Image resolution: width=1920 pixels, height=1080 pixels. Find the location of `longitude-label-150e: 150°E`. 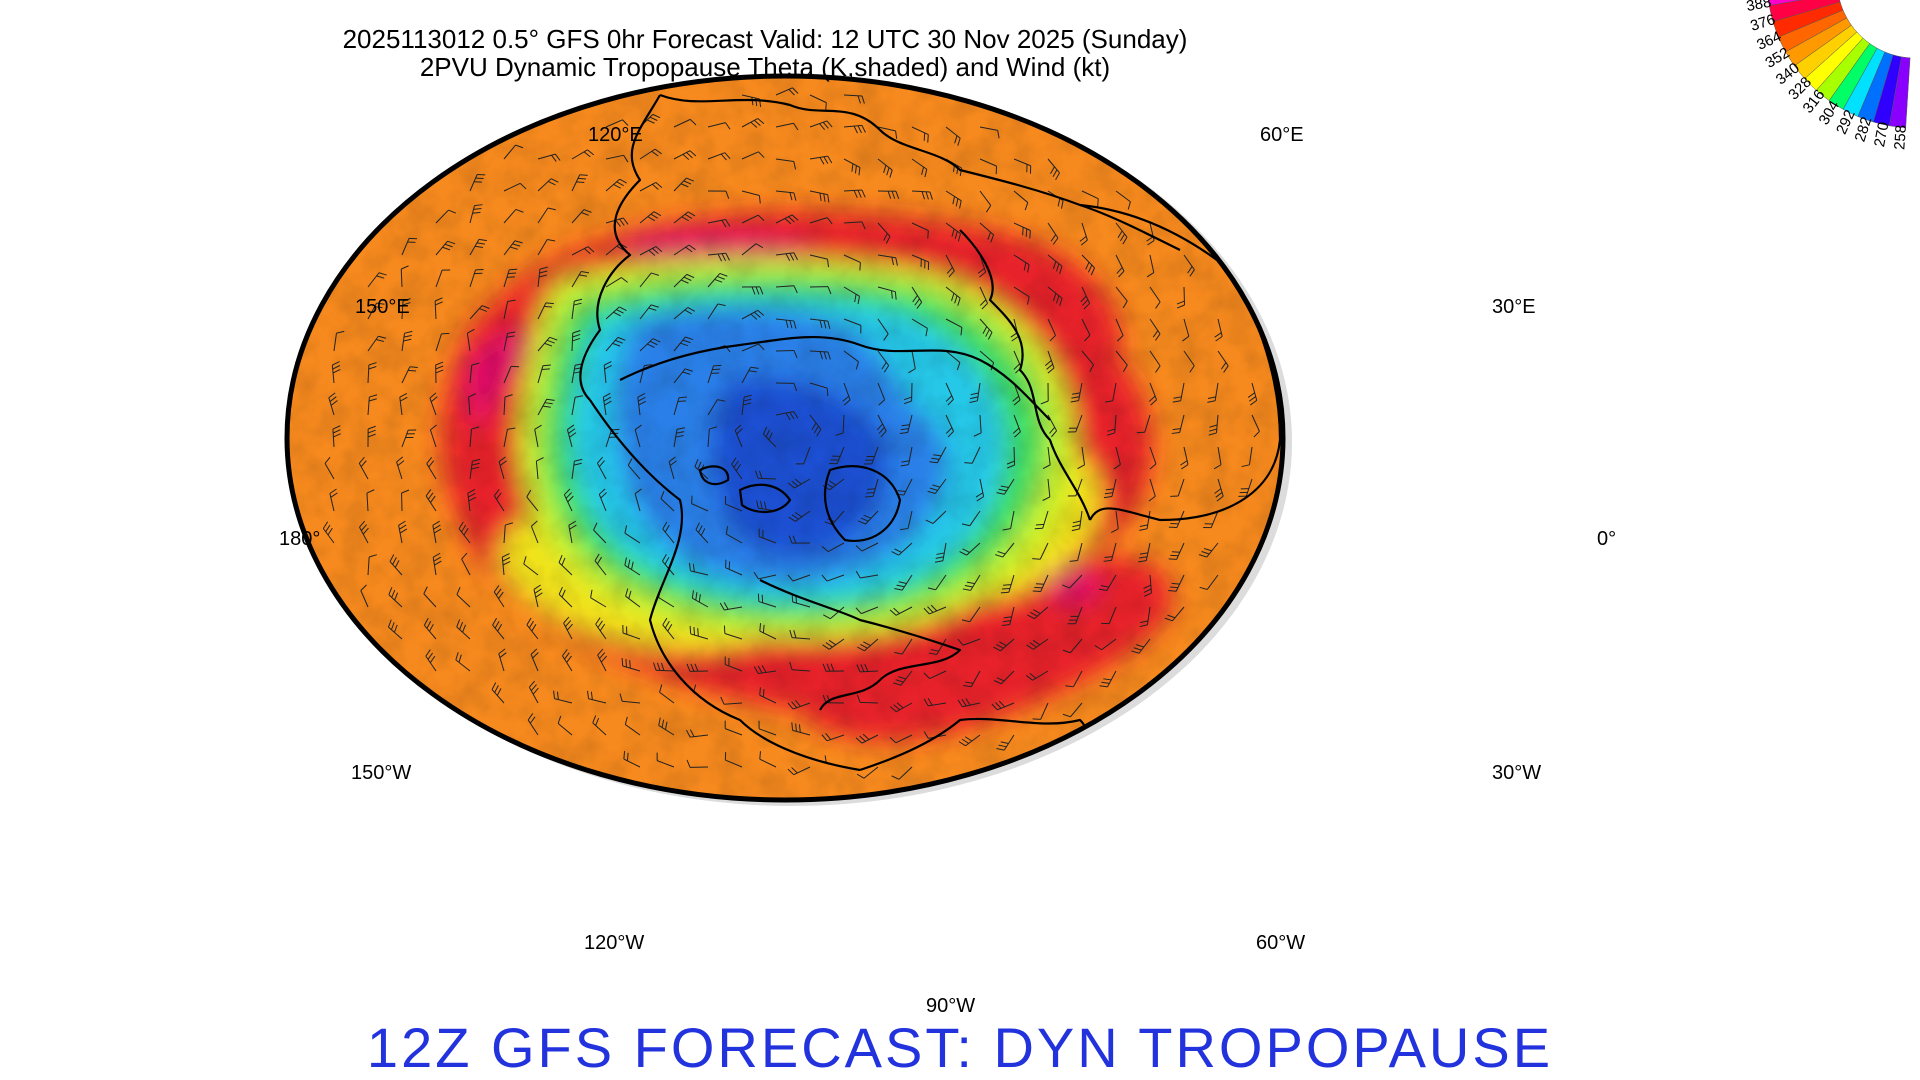

longitude-label-150e: 150°E is located at coordinates (382, 307).